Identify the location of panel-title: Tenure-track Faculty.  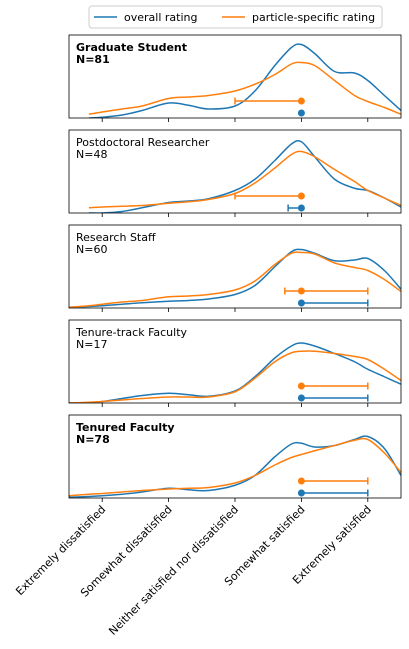
(131, 332).